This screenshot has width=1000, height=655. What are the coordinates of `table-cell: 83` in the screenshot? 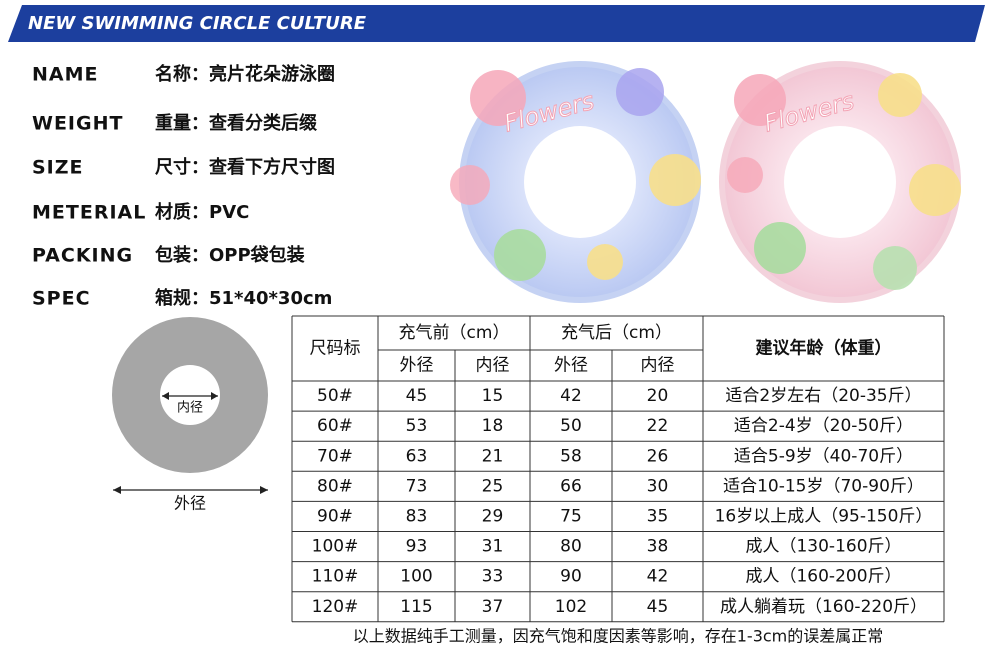 It's located at (417, 516).